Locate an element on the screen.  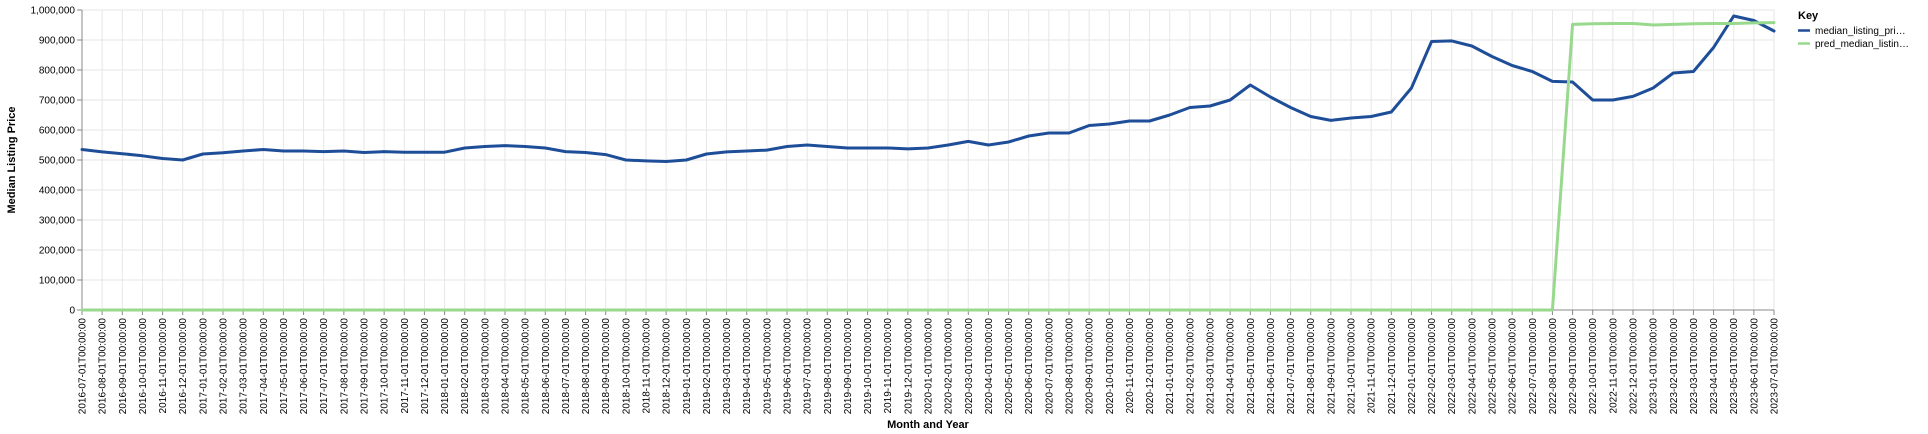
y-tick-label: 300,000 is located at coordinates (57, 221).